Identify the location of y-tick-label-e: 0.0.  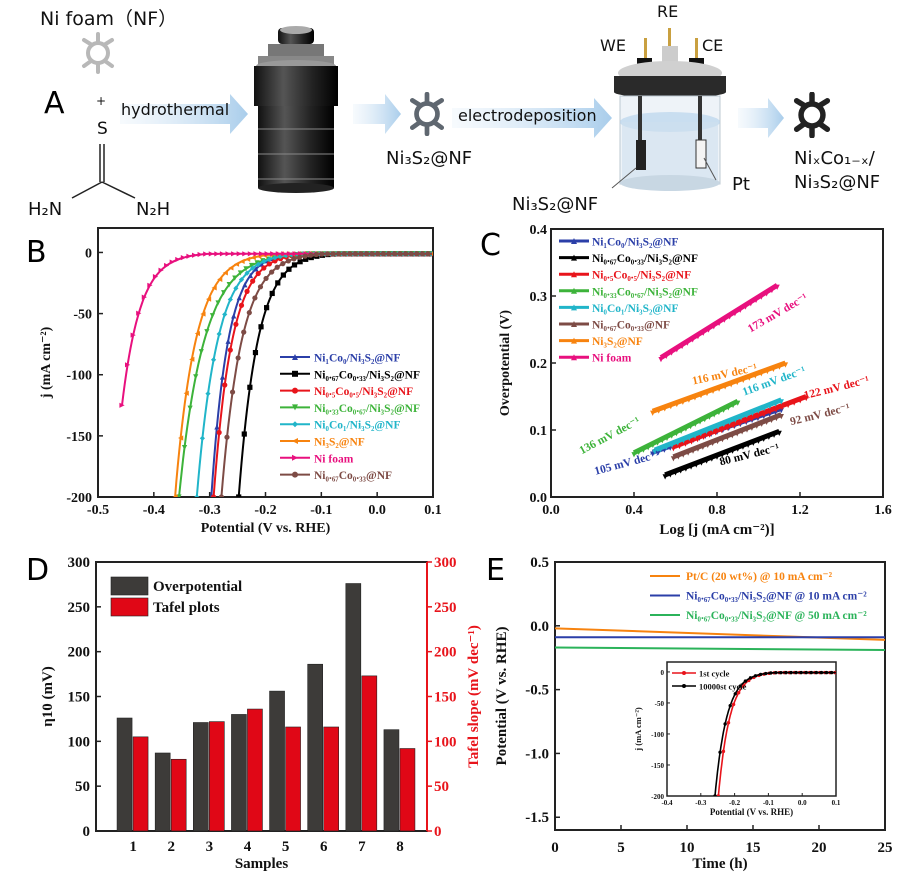
(539, 627).